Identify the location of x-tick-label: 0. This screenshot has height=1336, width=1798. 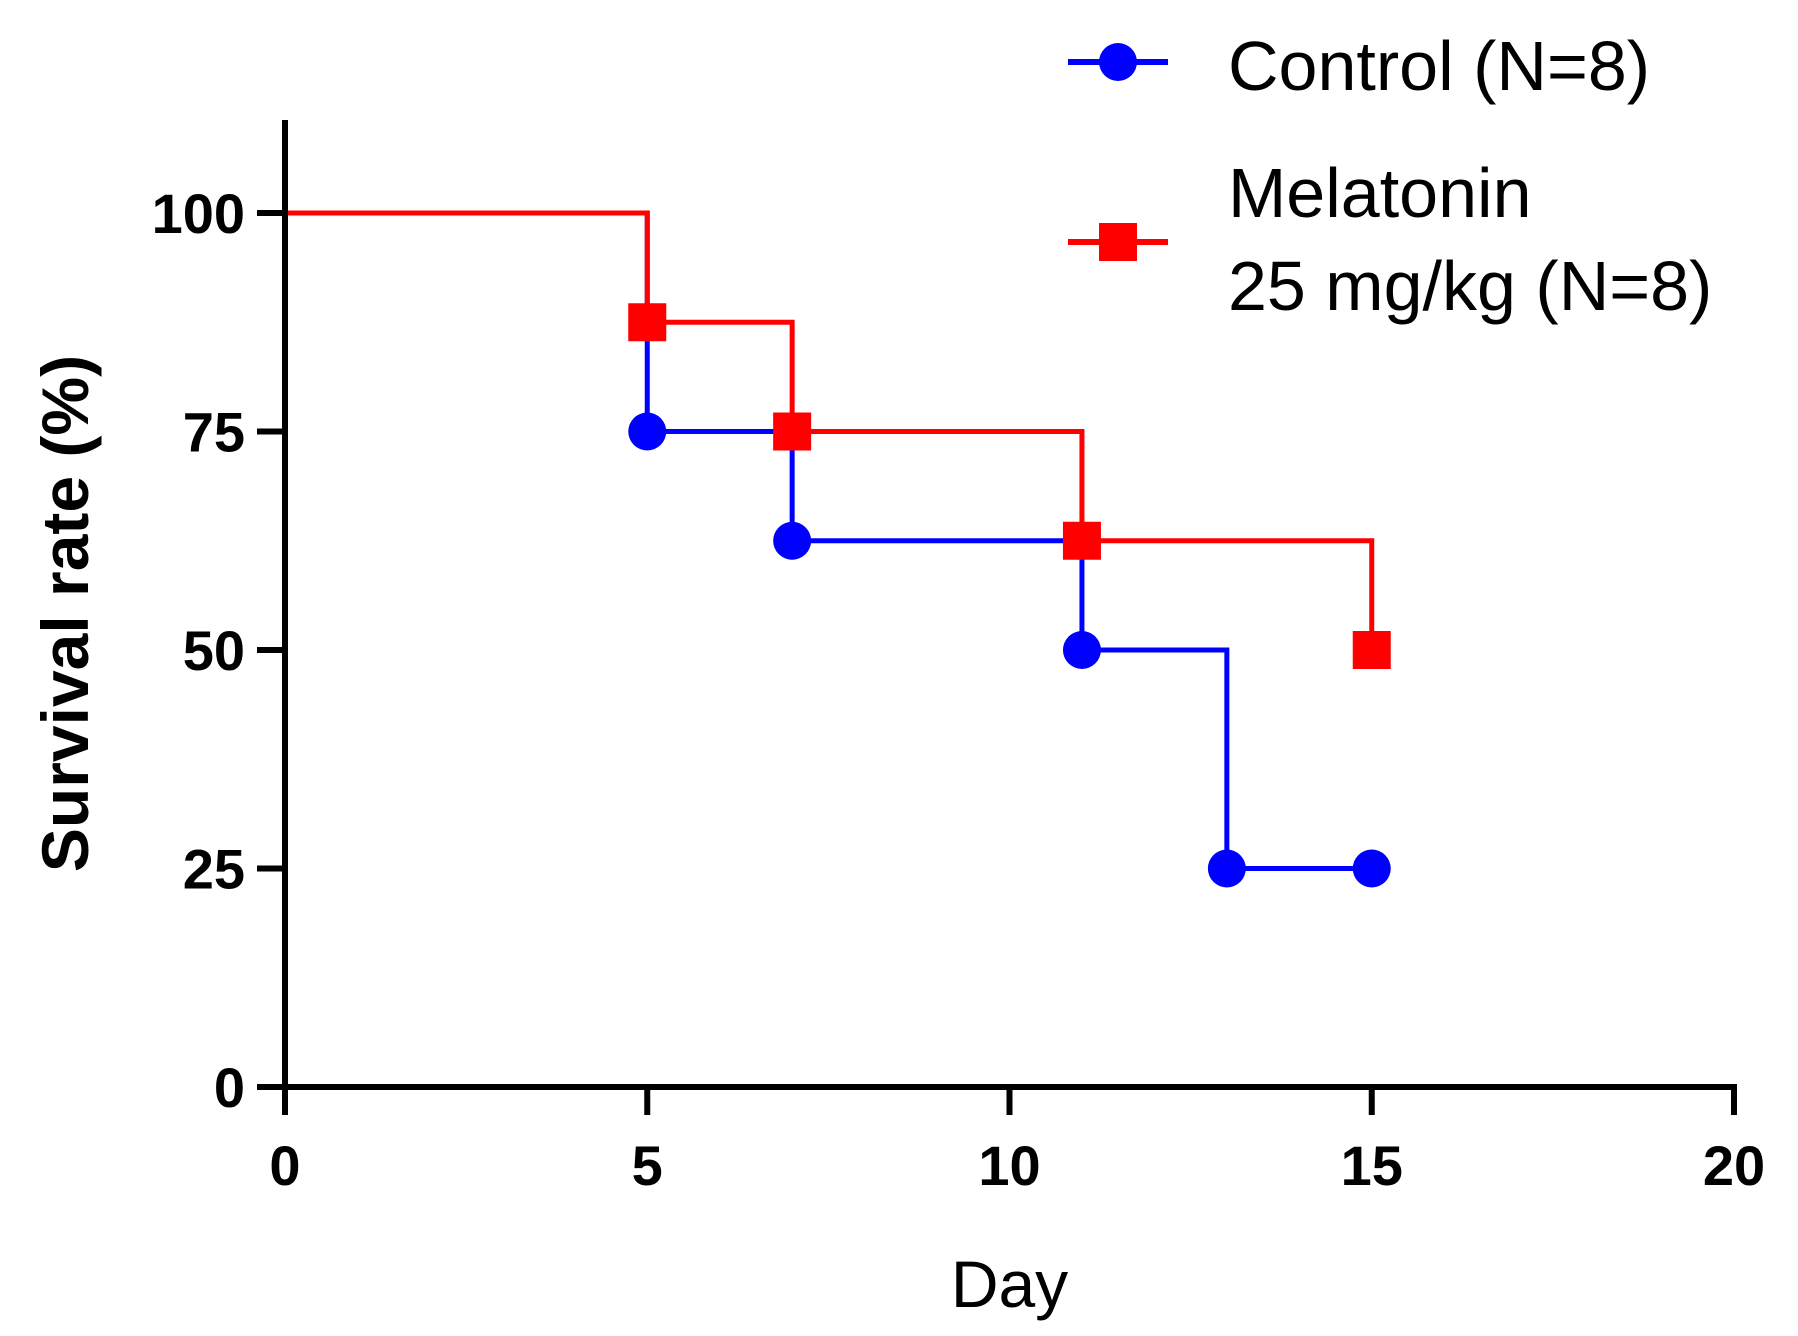
(284, 1165).